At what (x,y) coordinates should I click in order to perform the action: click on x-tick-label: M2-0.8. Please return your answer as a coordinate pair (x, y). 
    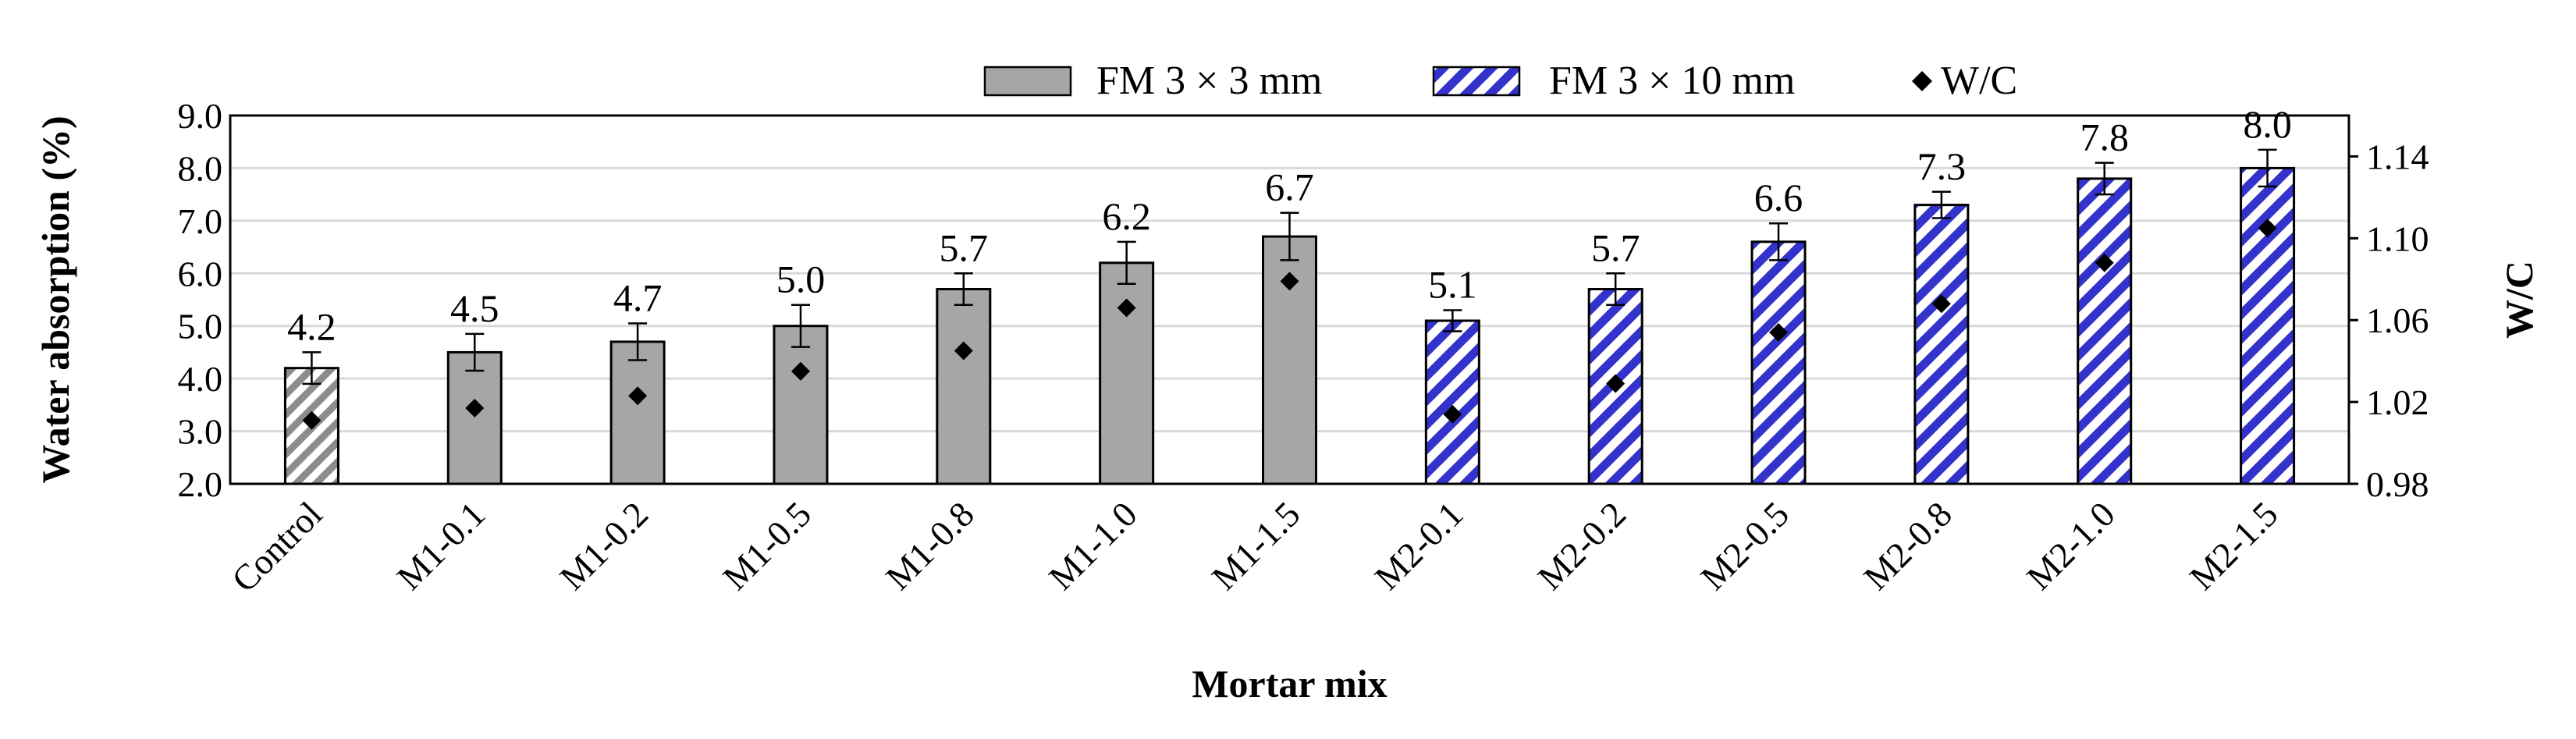
    Looking at the image, I should click on (1908, 546).